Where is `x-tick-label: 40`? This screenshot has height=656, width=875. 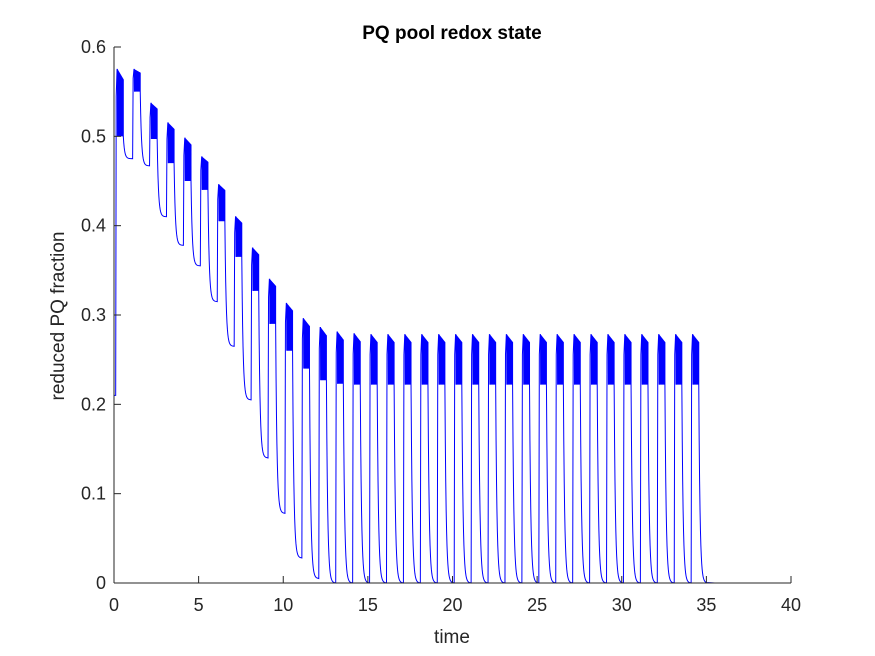 x-tick-label: 40 is located at coordinates (791, 605).